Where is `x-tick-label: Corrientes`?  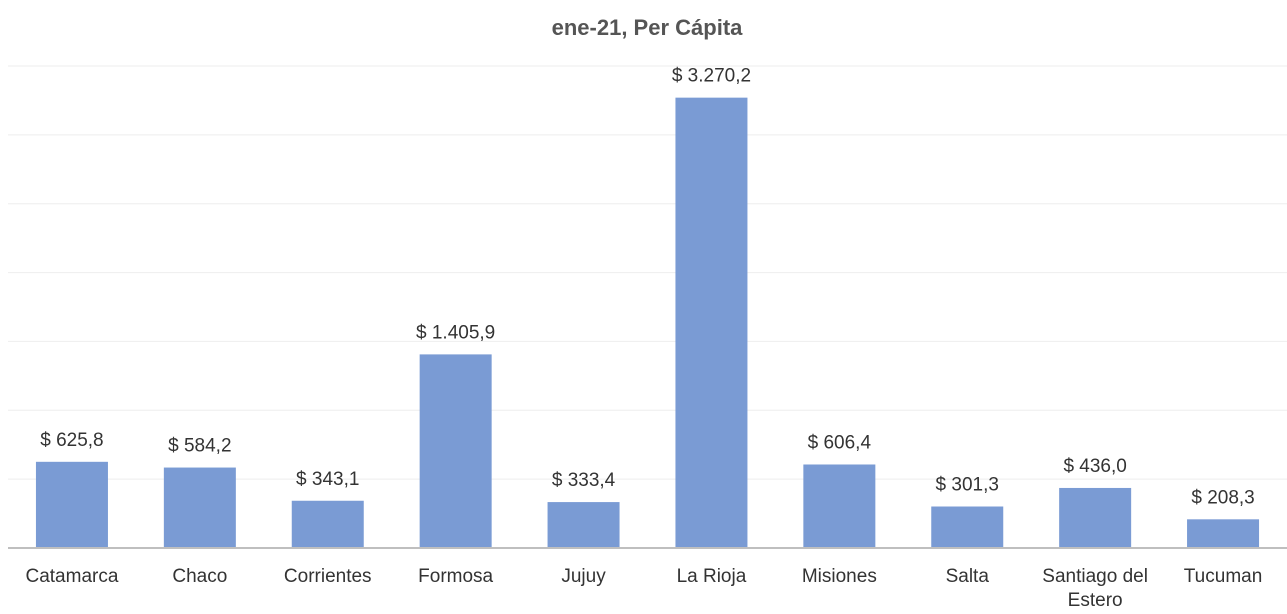
x-tick-label: Corrientes is located at coordinates (327, 576).